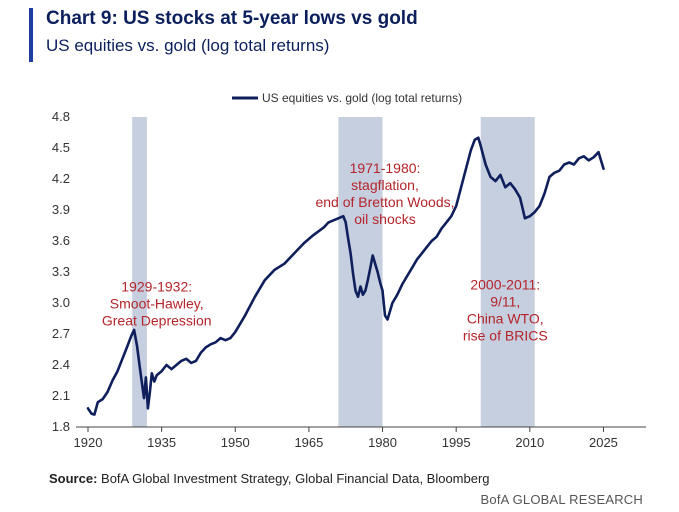 The height and width of the screenshot is (512, 679). Describe the element at coordinates (529, 442) in the screenshot. I see `x-tick-label-2010: 2010` at that location.